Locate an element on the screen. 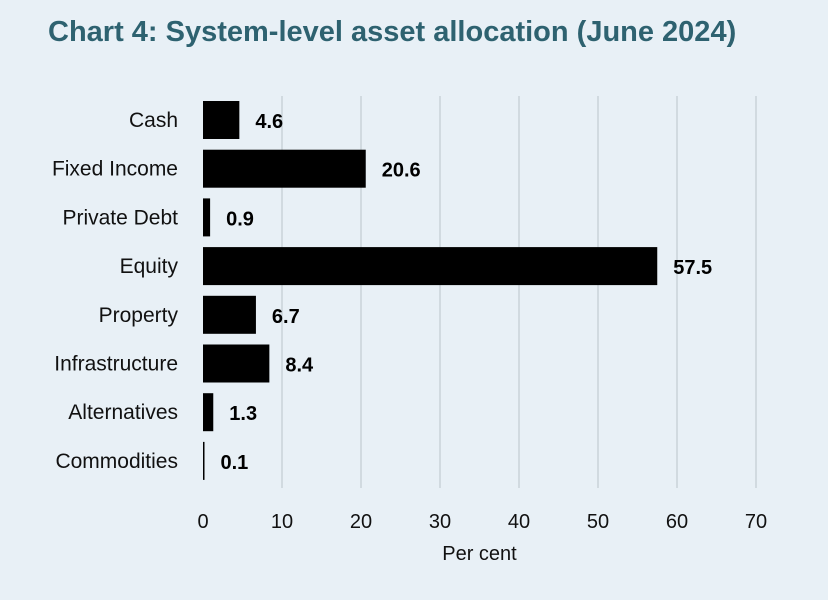 Image resolution: width=828 pixels, height=600 pixels. x-tick-50: 50 is located at coordinates (598, 522).